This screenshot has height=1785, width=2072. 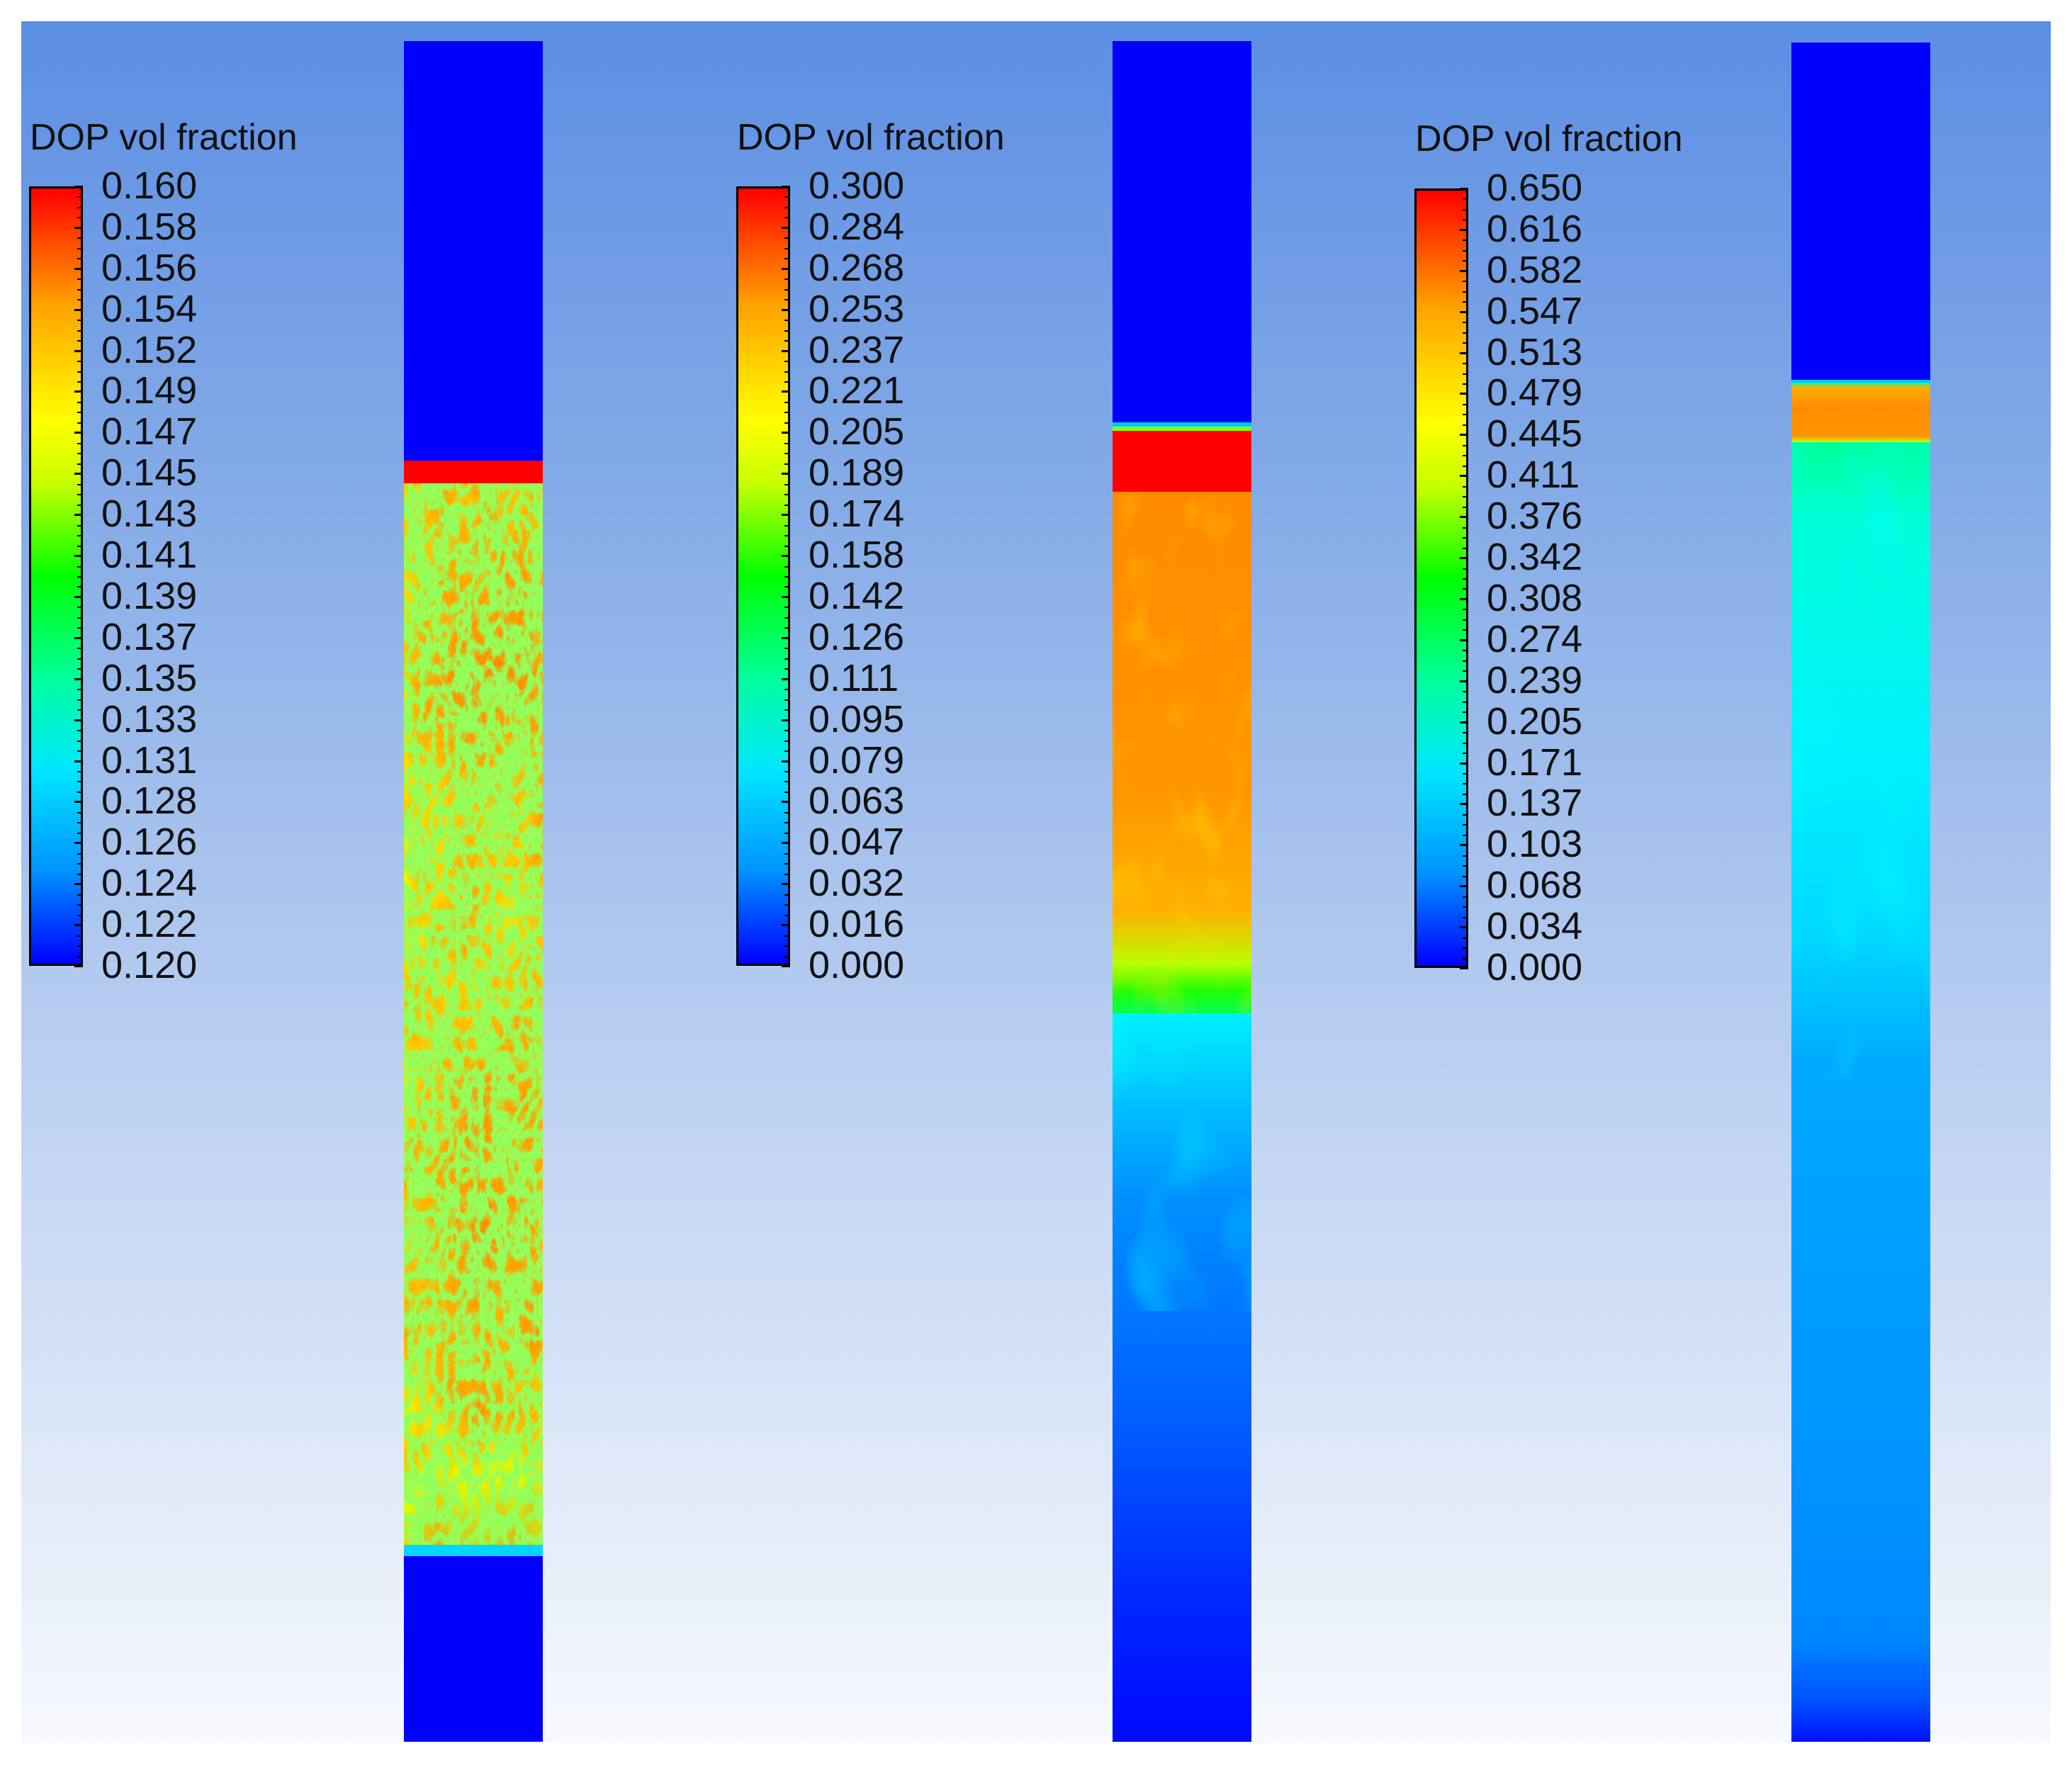 What do you see at coordinates (1535, 598) in the screenshot?
I see `colorbar-tick-label: 0.308` at bounding box center [1535, 598].